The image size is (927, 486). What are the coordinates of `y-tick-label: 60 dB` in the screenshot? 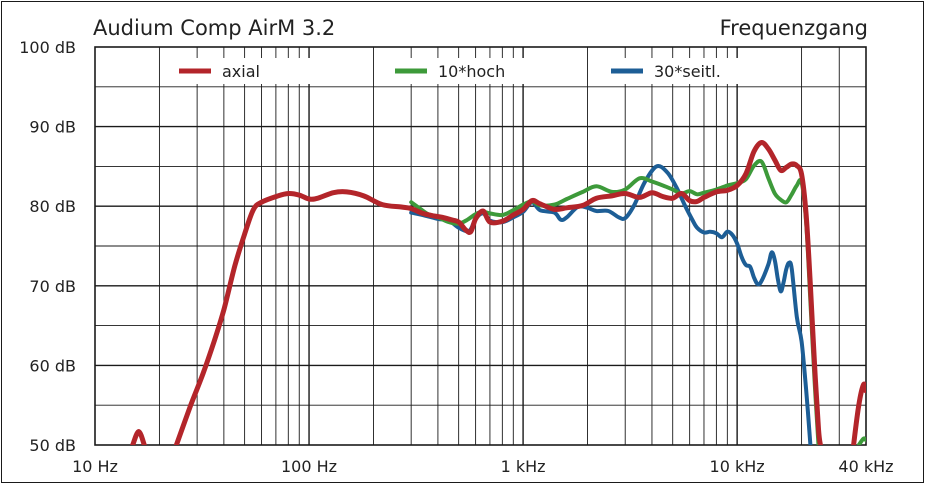 It's located at (52, 365).